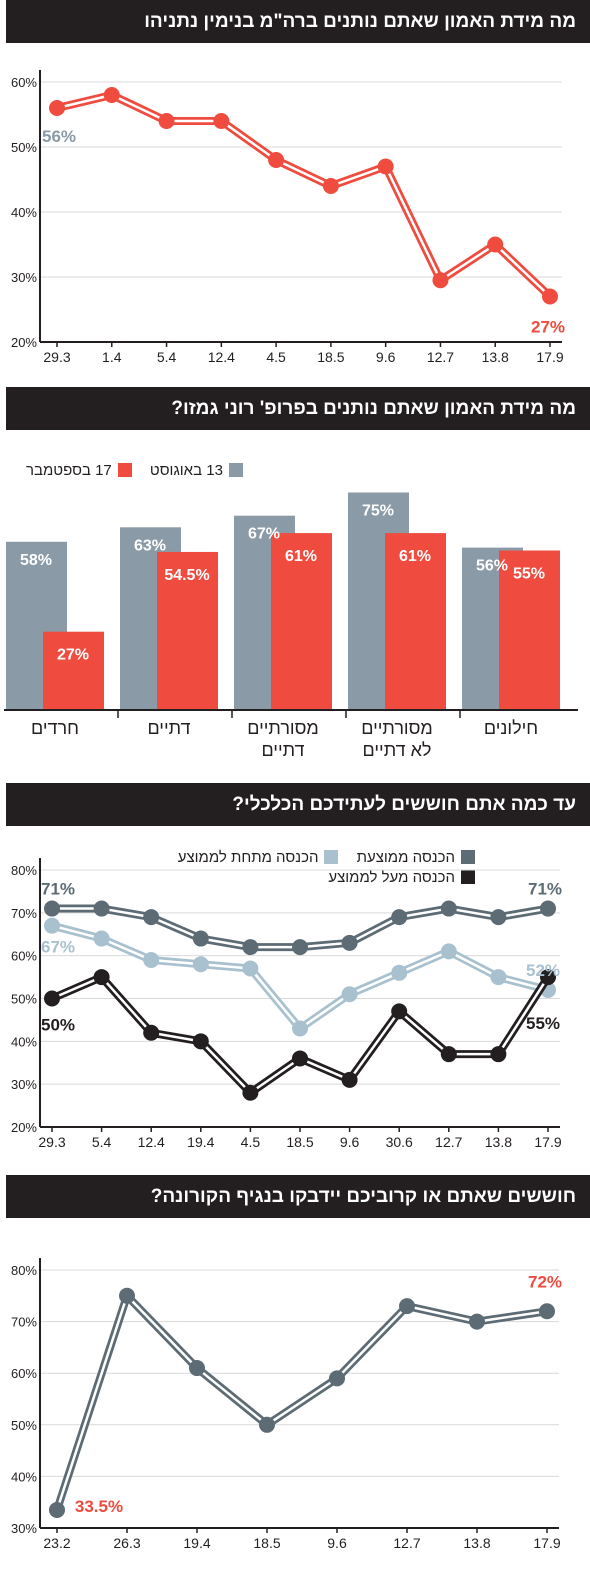  I want to click on x-tick-label: 5.4, so click(167, 357).